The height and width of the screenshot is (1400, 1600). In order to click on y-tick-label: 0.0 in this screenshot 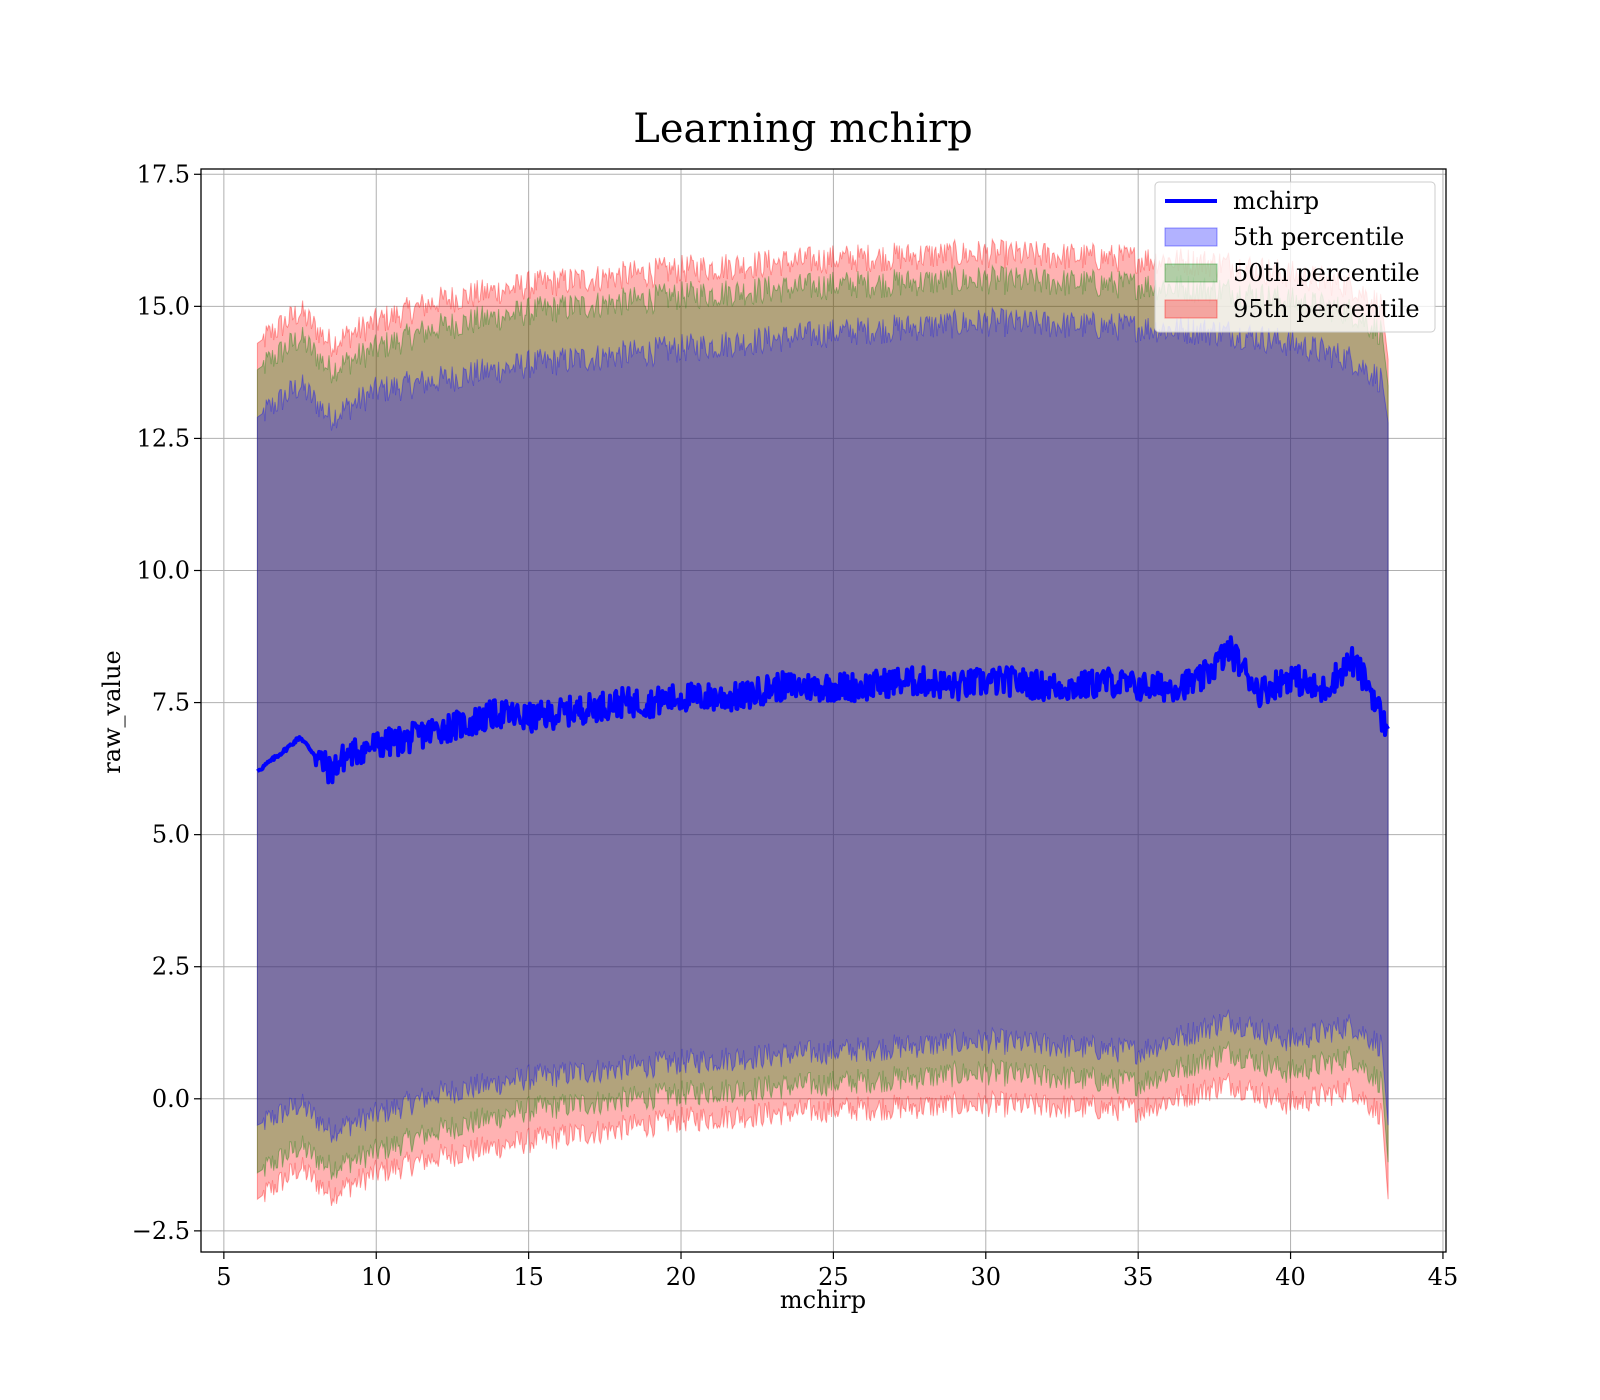, I will do `click(171, 1099)`.